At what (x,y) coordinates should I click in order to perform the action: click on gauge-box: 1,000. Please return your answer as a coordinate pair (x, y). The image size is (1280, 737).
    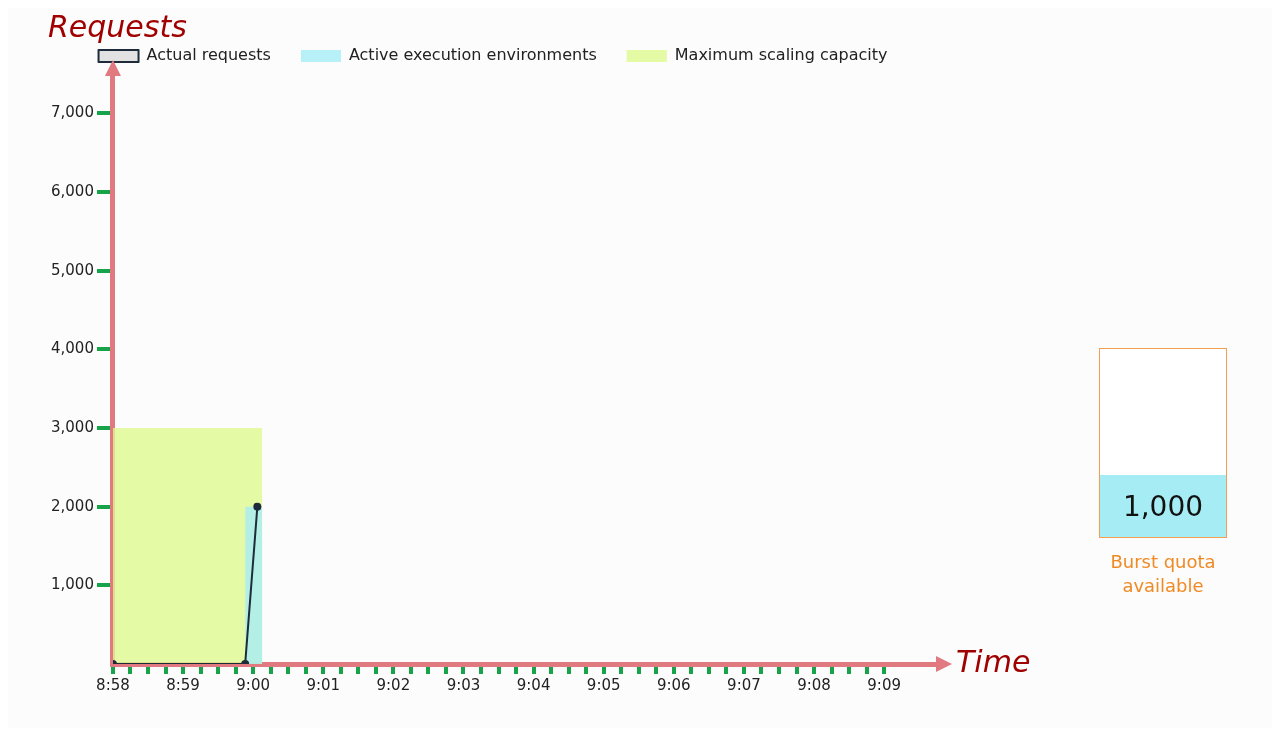
    Looking at the image, I should click on (1163, 443).